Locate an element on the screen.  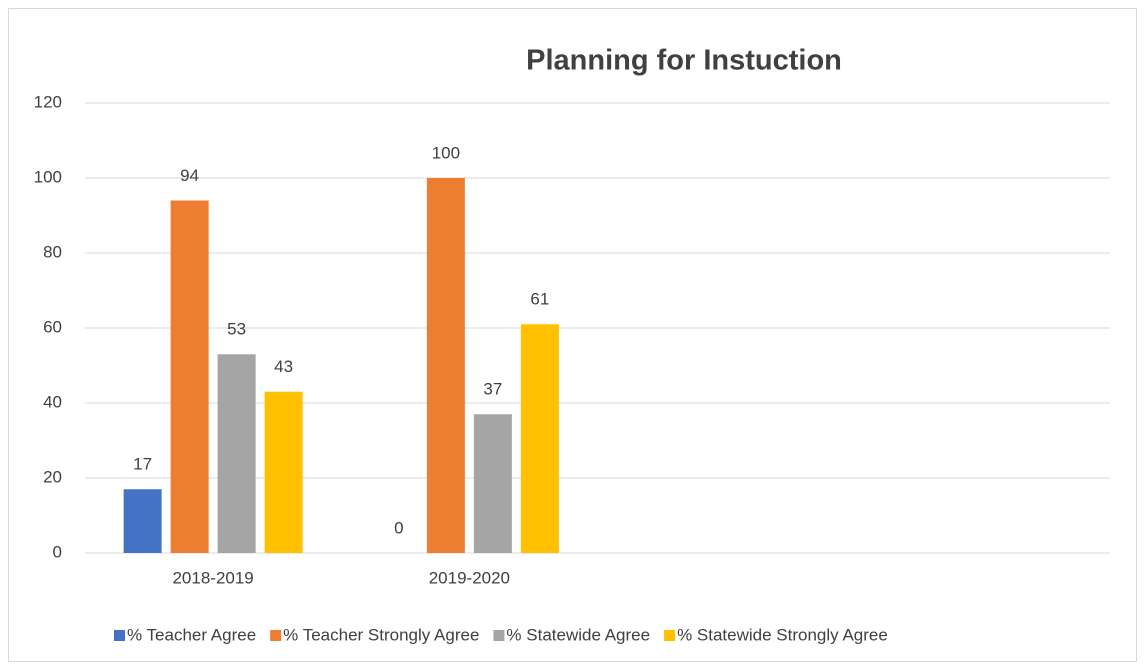
chart-title: Planning for Instuction is located at coordinates (684, 61).